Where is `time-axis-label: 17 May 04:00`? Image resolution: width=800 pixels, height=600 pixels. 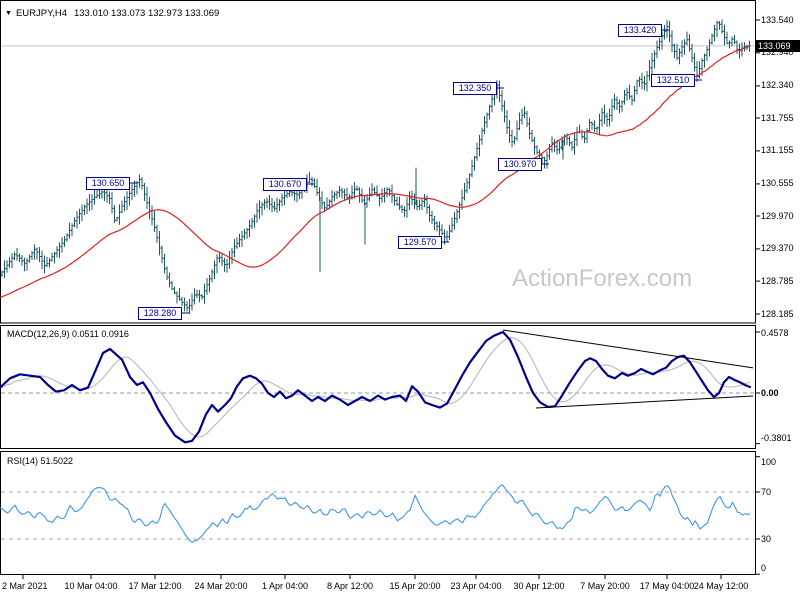 time-axis-label: 17 May 04:00 is located at coordinates (667, 586).